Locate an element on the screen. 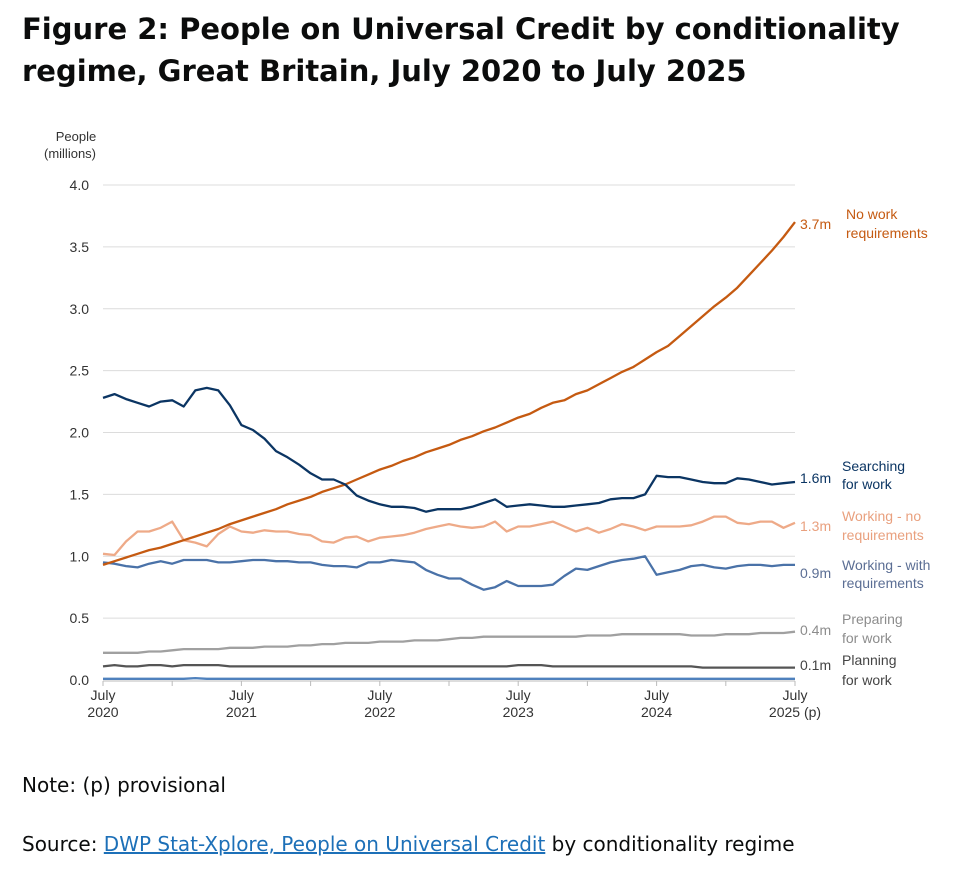 This screenshot has height=879, width=962. y-tick-label: 1.5 is located at coordinates (80, 494).